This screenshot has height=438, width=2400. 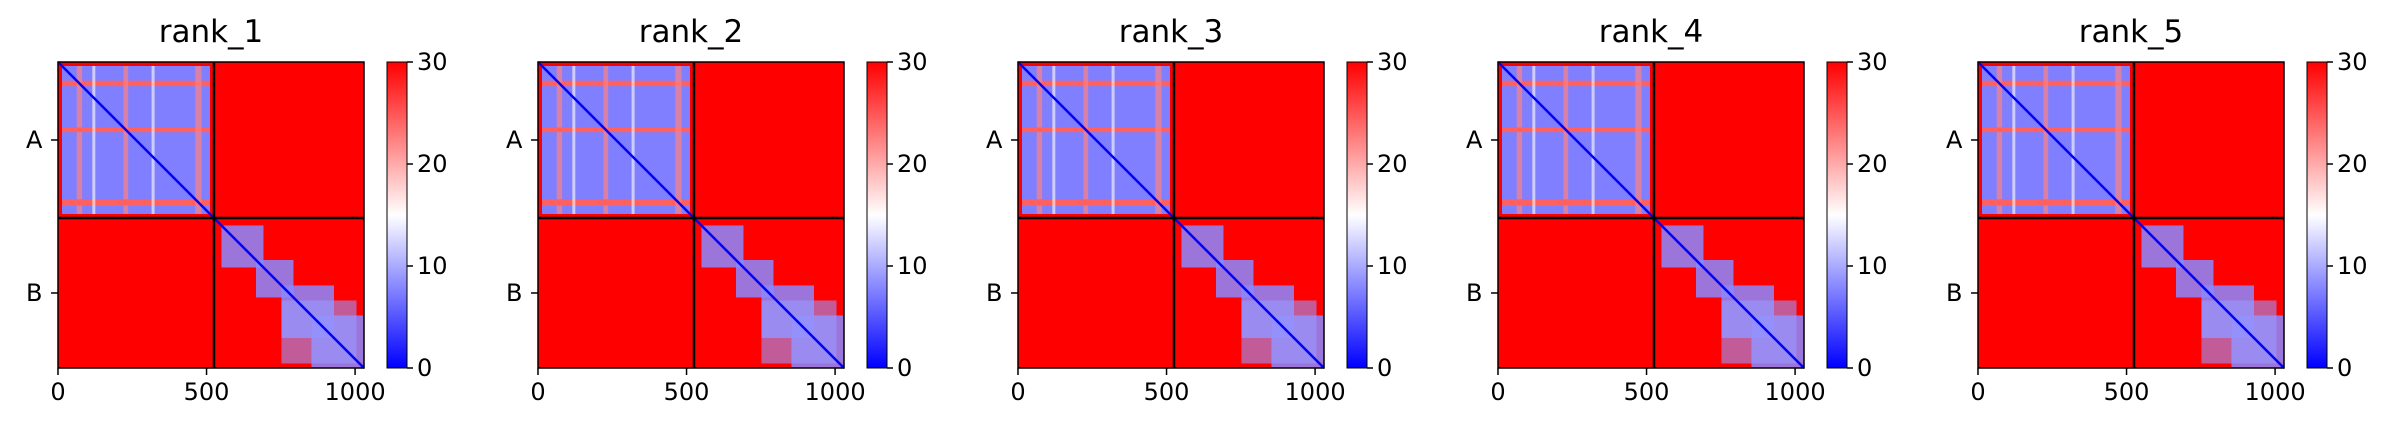 I want to click on panel-title: rank_1, so click(x=211, y=32).